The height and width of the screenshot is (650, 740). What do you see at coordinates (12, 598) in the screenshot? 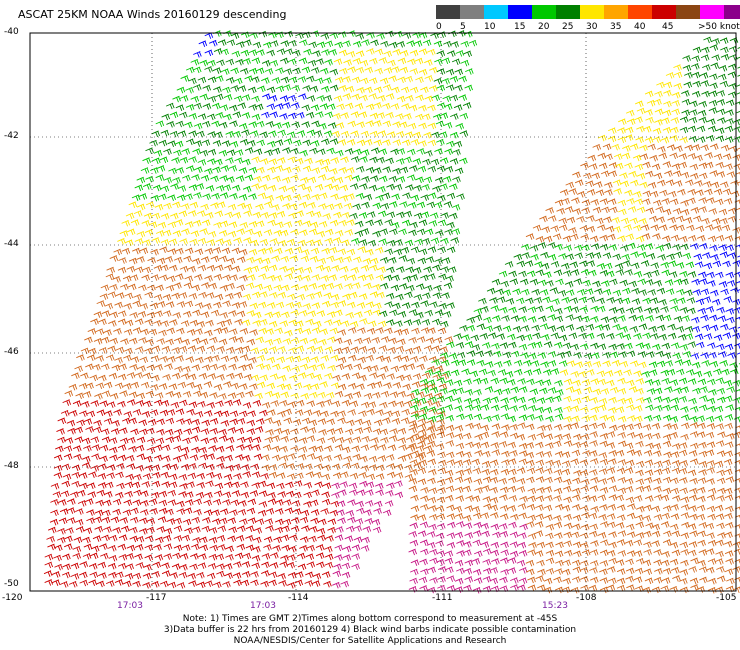
I see `lon-label: -120` at bounding box center [12, 598].